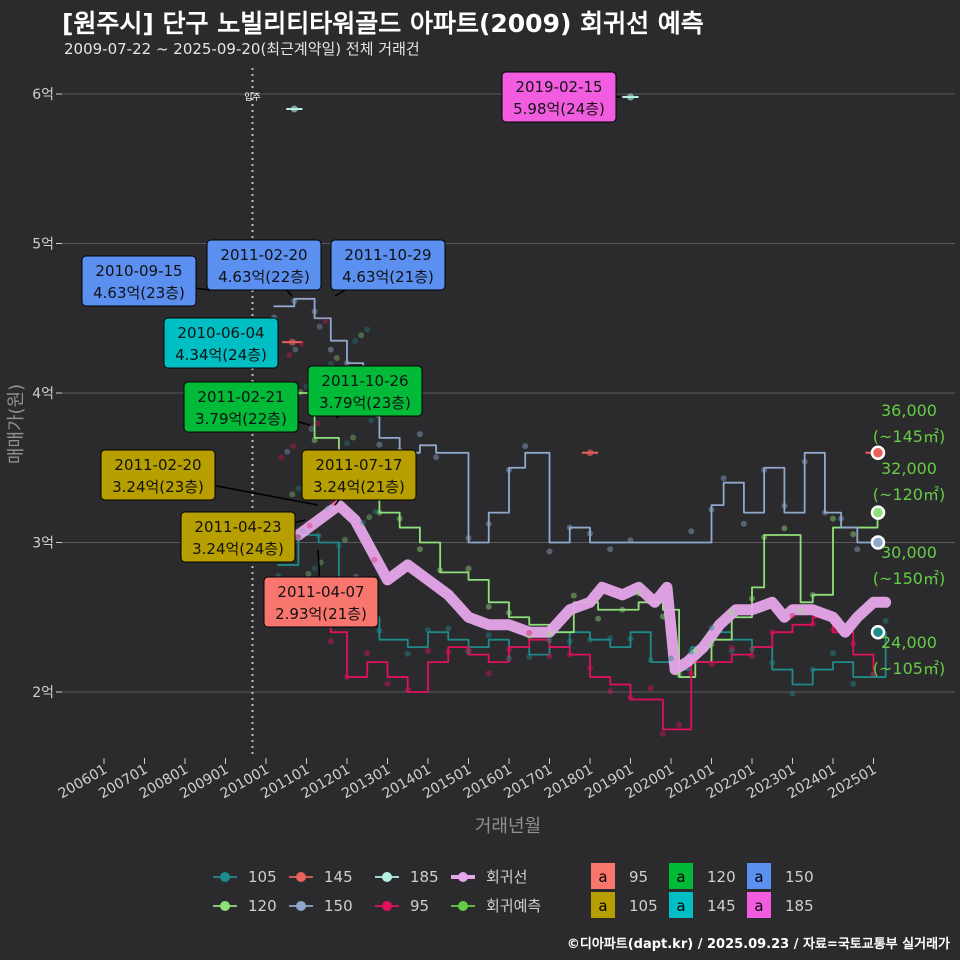 Image resolution: width=960 pixels, height=960 pixels. Describe the element at coordinates (721, 877) in the screenshot. I see `legend-swatch-label: 120` at that location.